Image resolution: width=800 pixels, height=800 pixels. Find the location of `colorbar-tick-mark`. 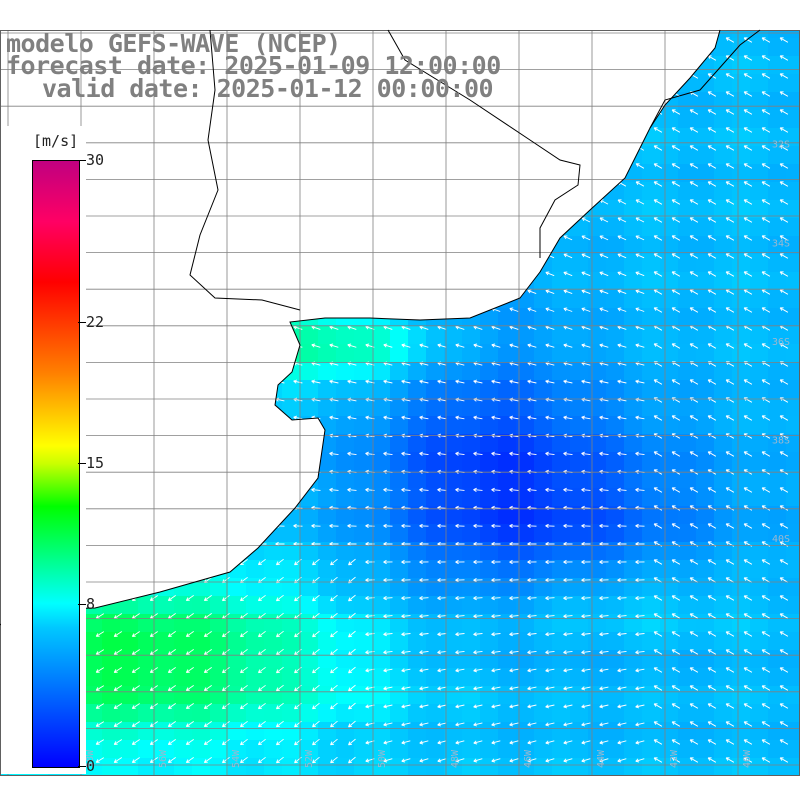

colorbar-tick-mark is located at coordinates (82, 605).